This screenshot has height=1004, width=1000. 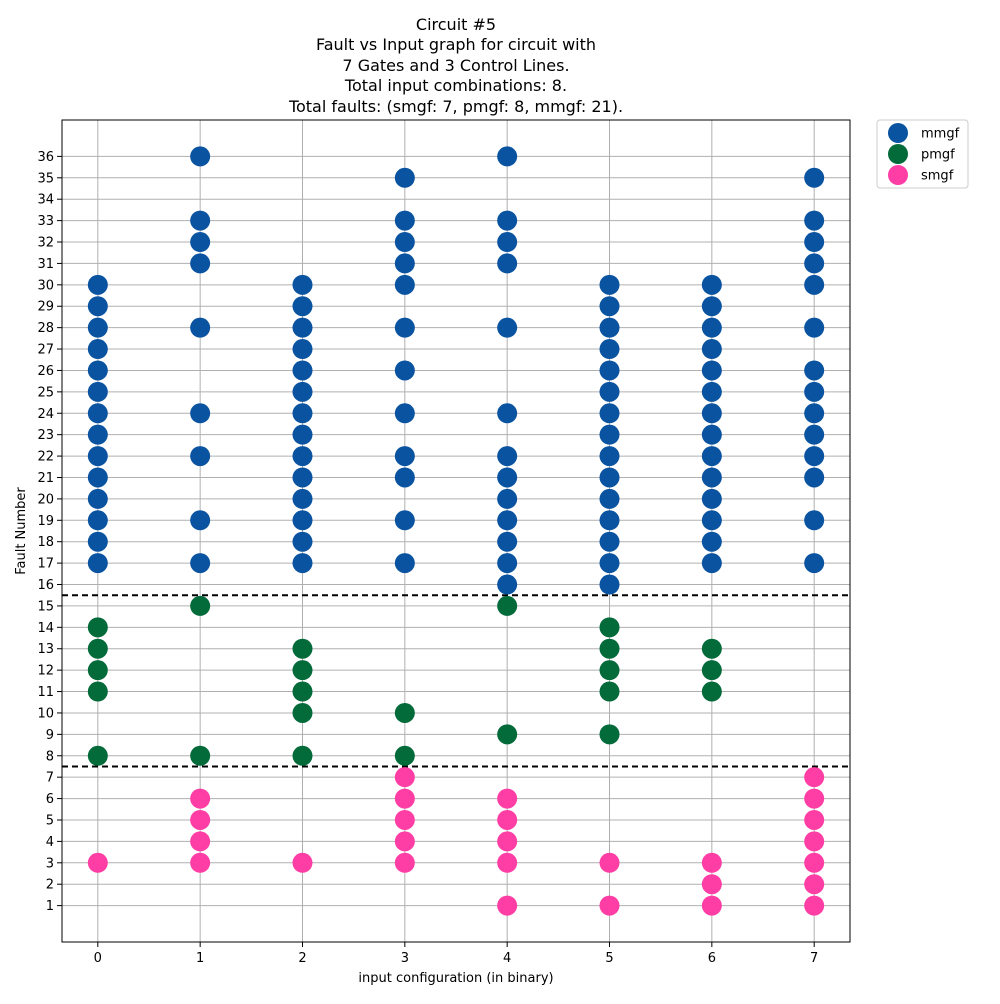 I want to click on legend-marker-pmgf, so click(x=898, y=154).